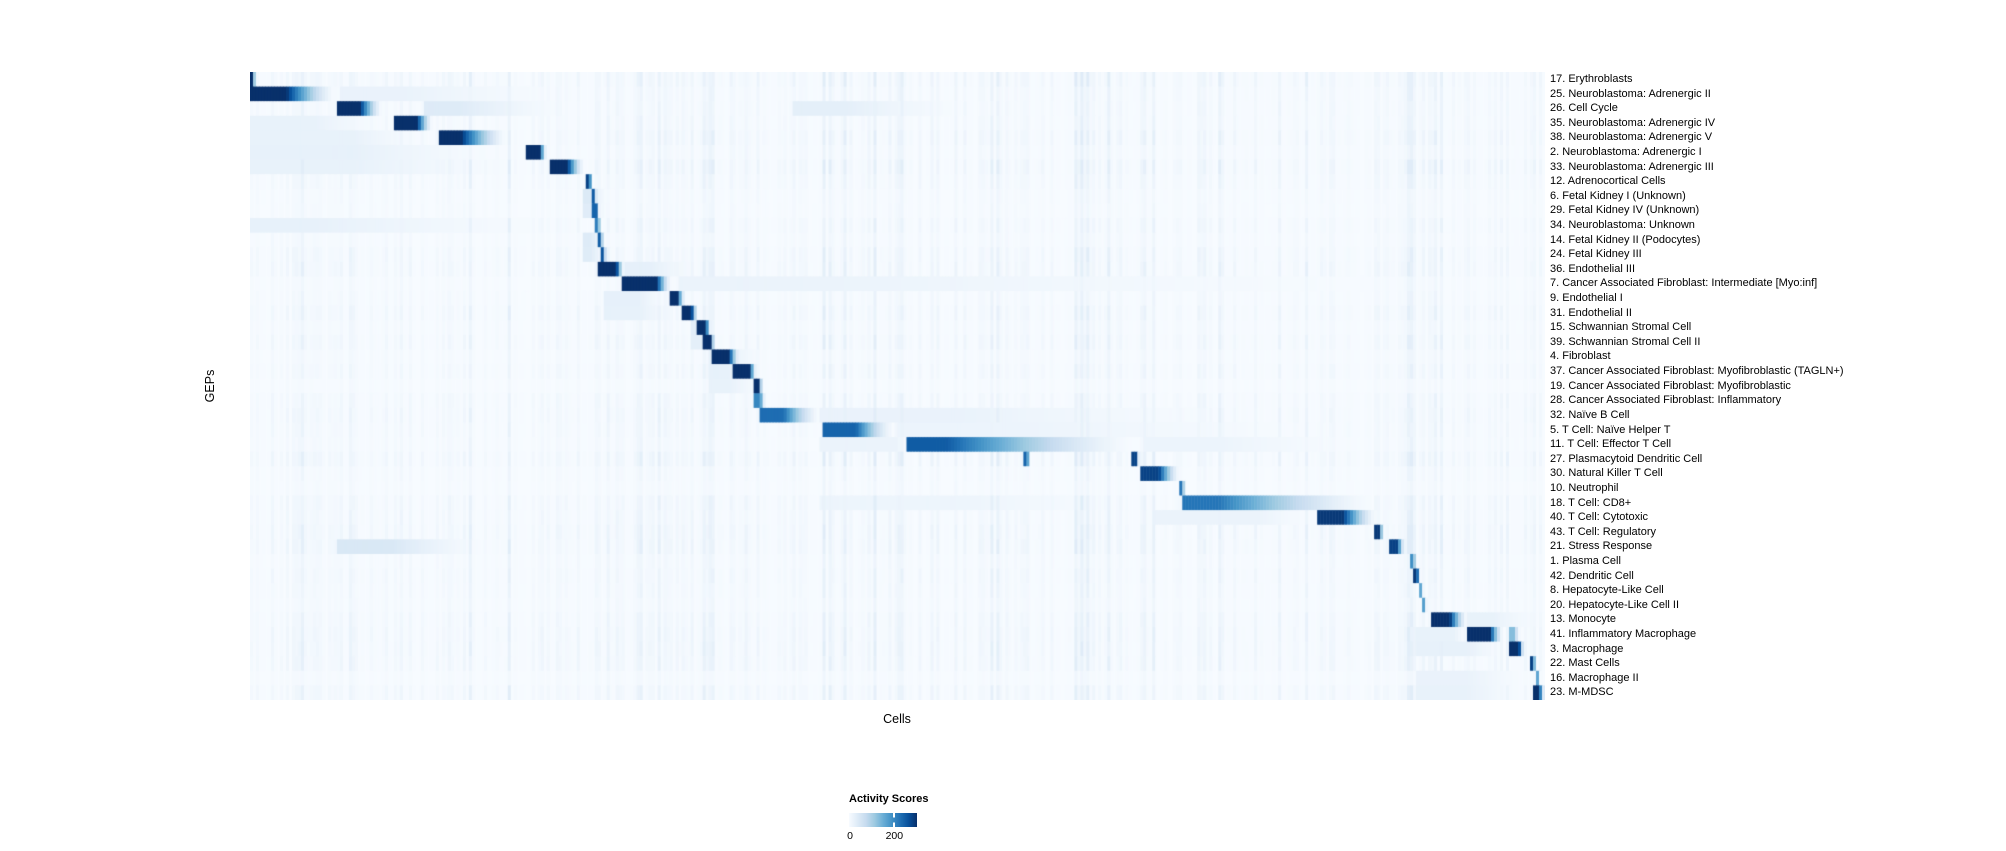 The image size is (2006, 851). I want to click on gep-row-label: 32. Naïve B Cell, so click(1590, 414).